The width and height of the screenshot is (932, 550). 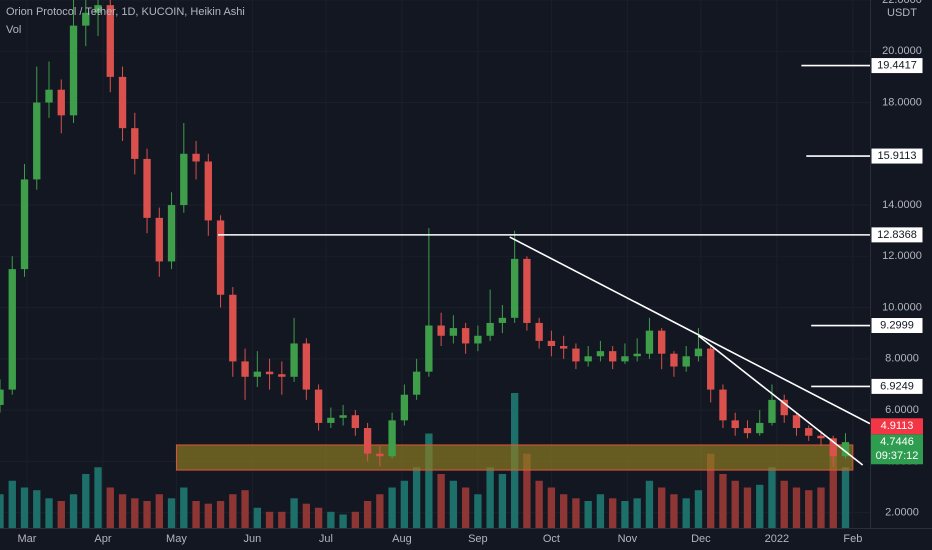 I want to click on y-tick-label: 20.0000, so click(x=902, y=51).